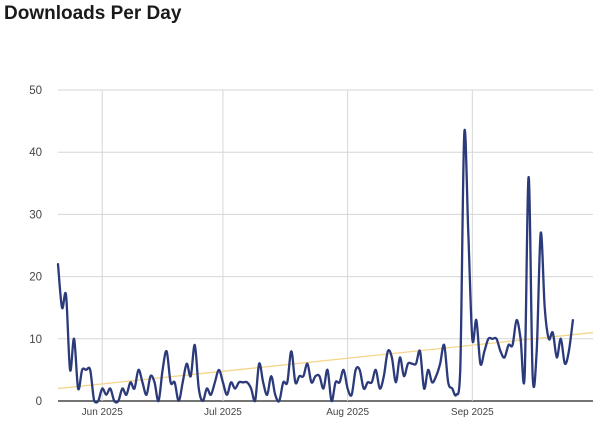 The height and width of the screenshot is (426, 600). Describe the element at coordinates (347, 412) in the screenshot. I see `x-tick-label: Aug 2025` at that location.